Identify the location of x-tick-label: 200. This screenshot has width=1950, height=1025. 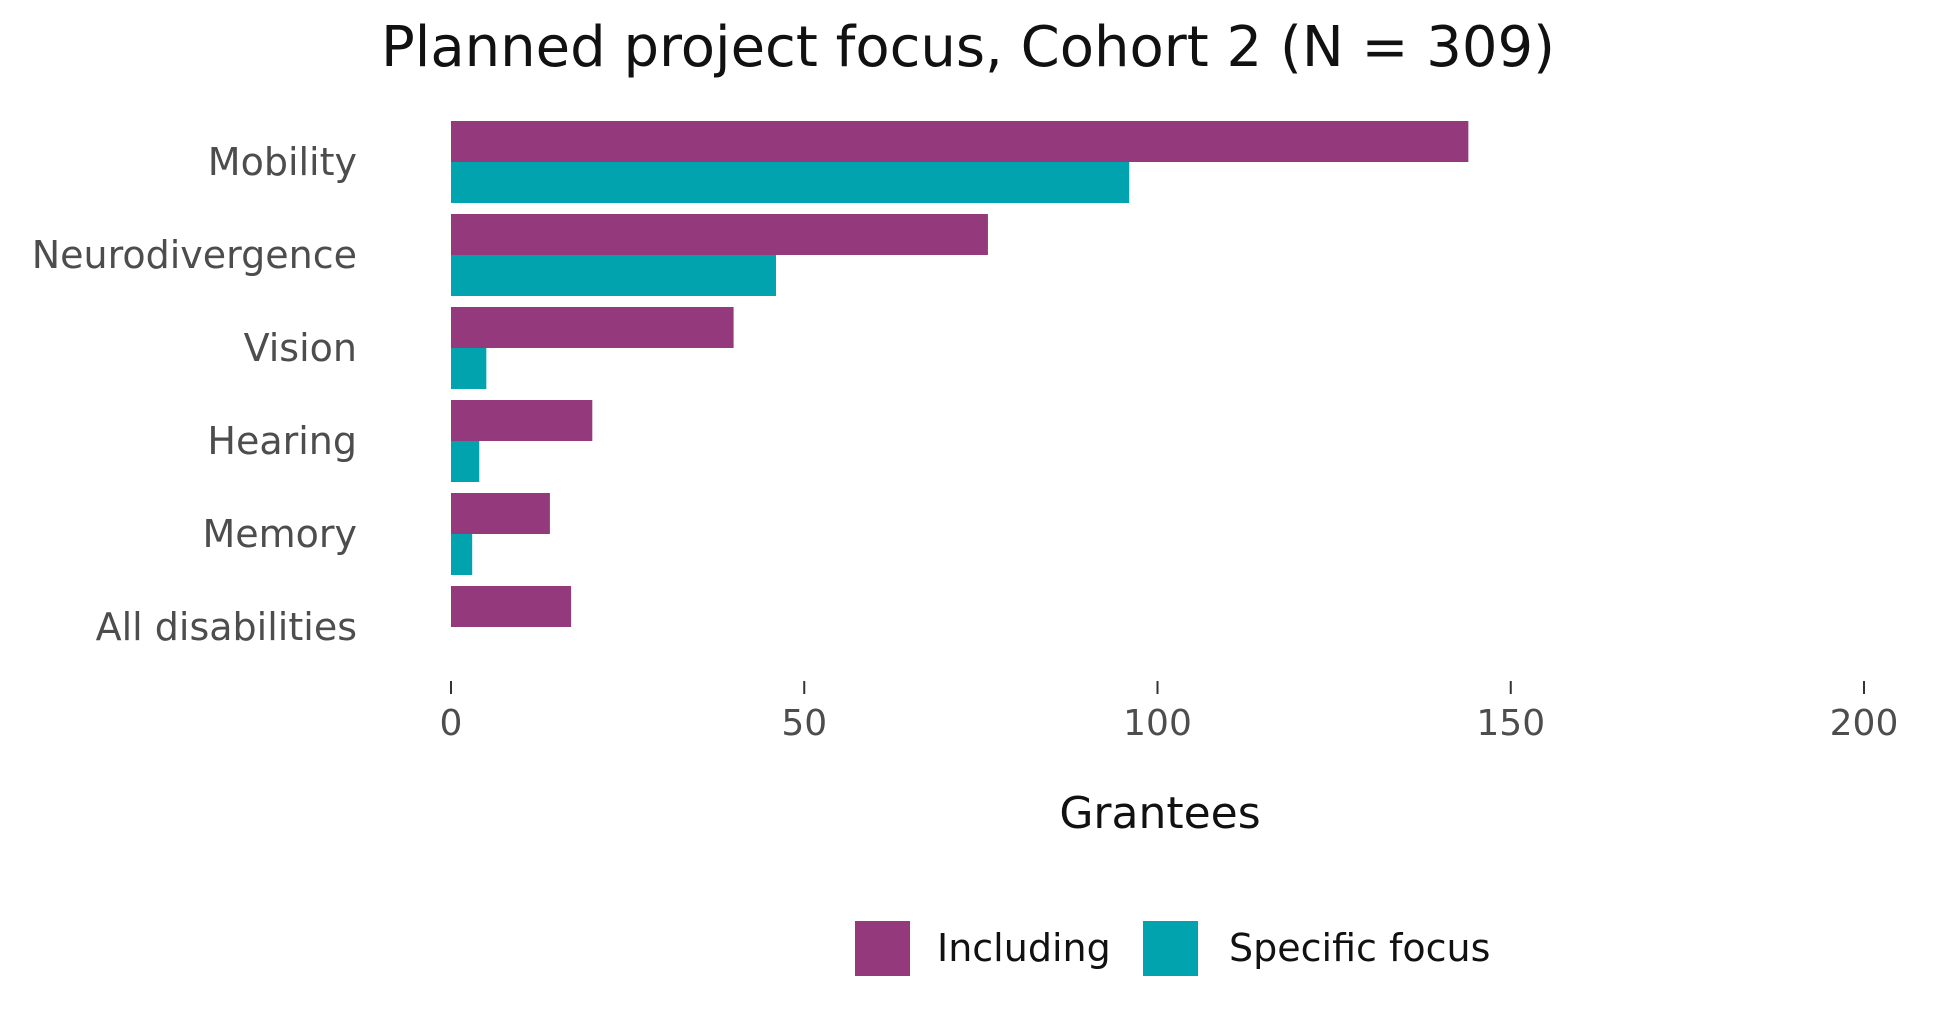
(1864, 723).